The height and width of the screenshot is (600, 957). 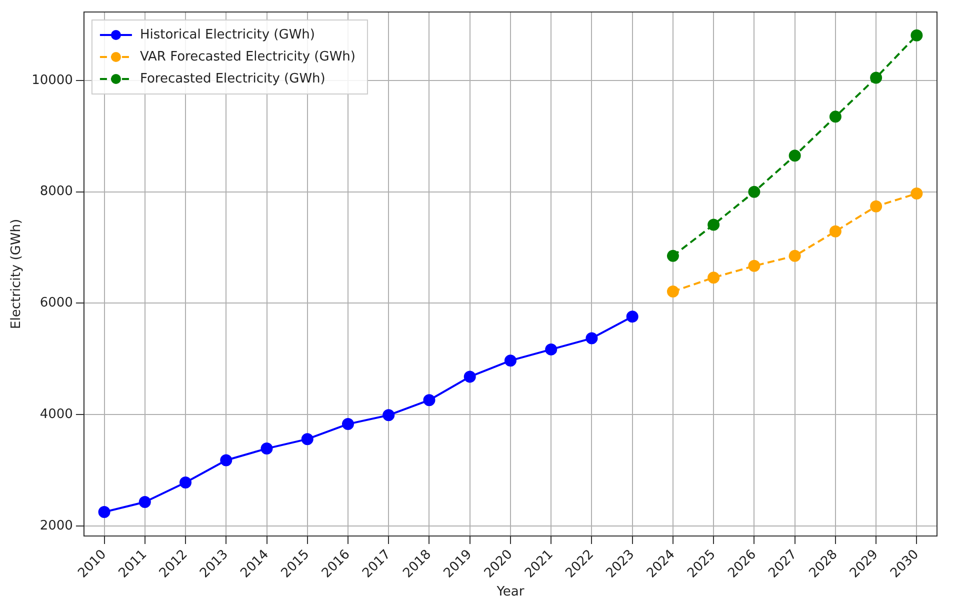 I want to click on legend-label: VAR Forecasted Electricity (GWh), so click(x=248, y=56).